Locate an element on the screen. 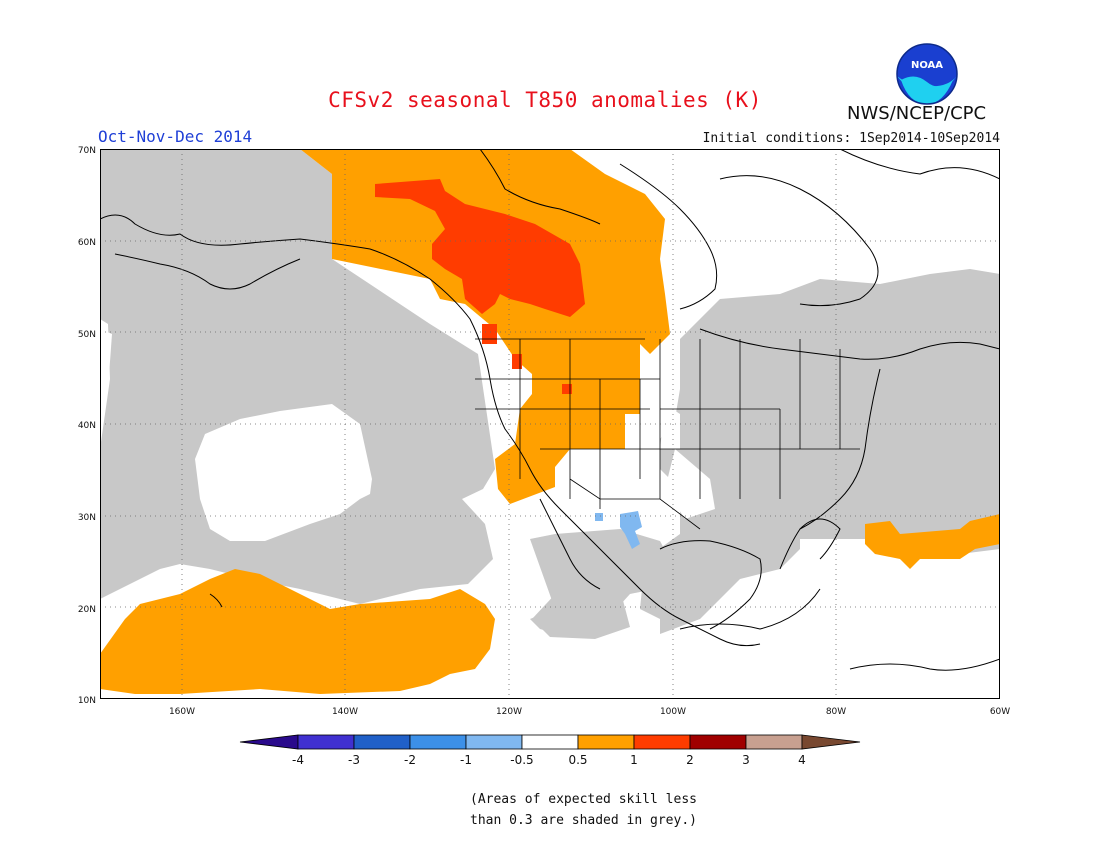  colorbar-label-neg2: -2 is located at coordinates (410, 760).